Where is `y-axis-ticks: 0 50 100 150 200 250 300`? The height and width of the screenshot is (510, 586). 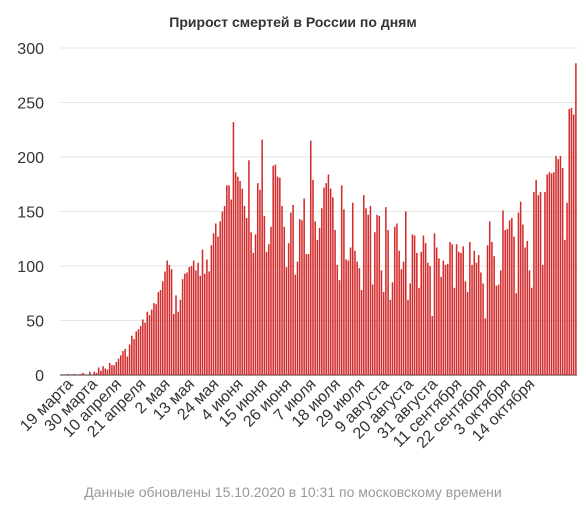
y-axis-ticks: 0 50 100 150 200 250 300 is located at coordinates (30, 213).